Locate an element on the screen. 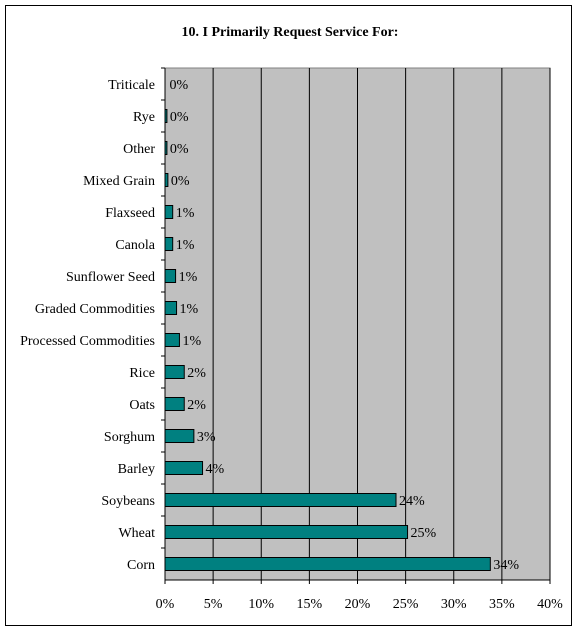  value-label: 25% is located at coordinates (424, 533).